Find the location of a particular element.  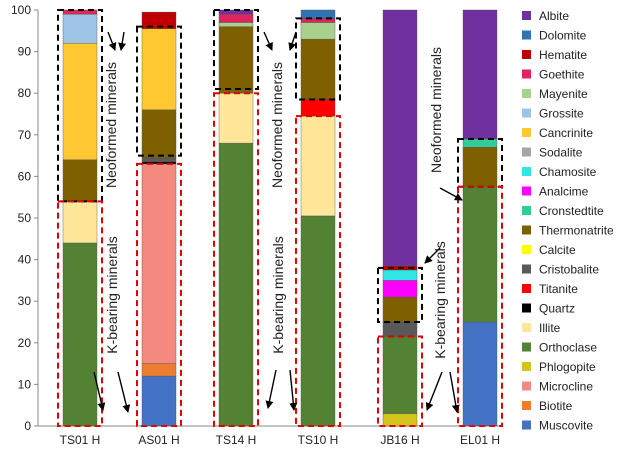

legend-swatch-dolomite is located at coordinates (526, 35).